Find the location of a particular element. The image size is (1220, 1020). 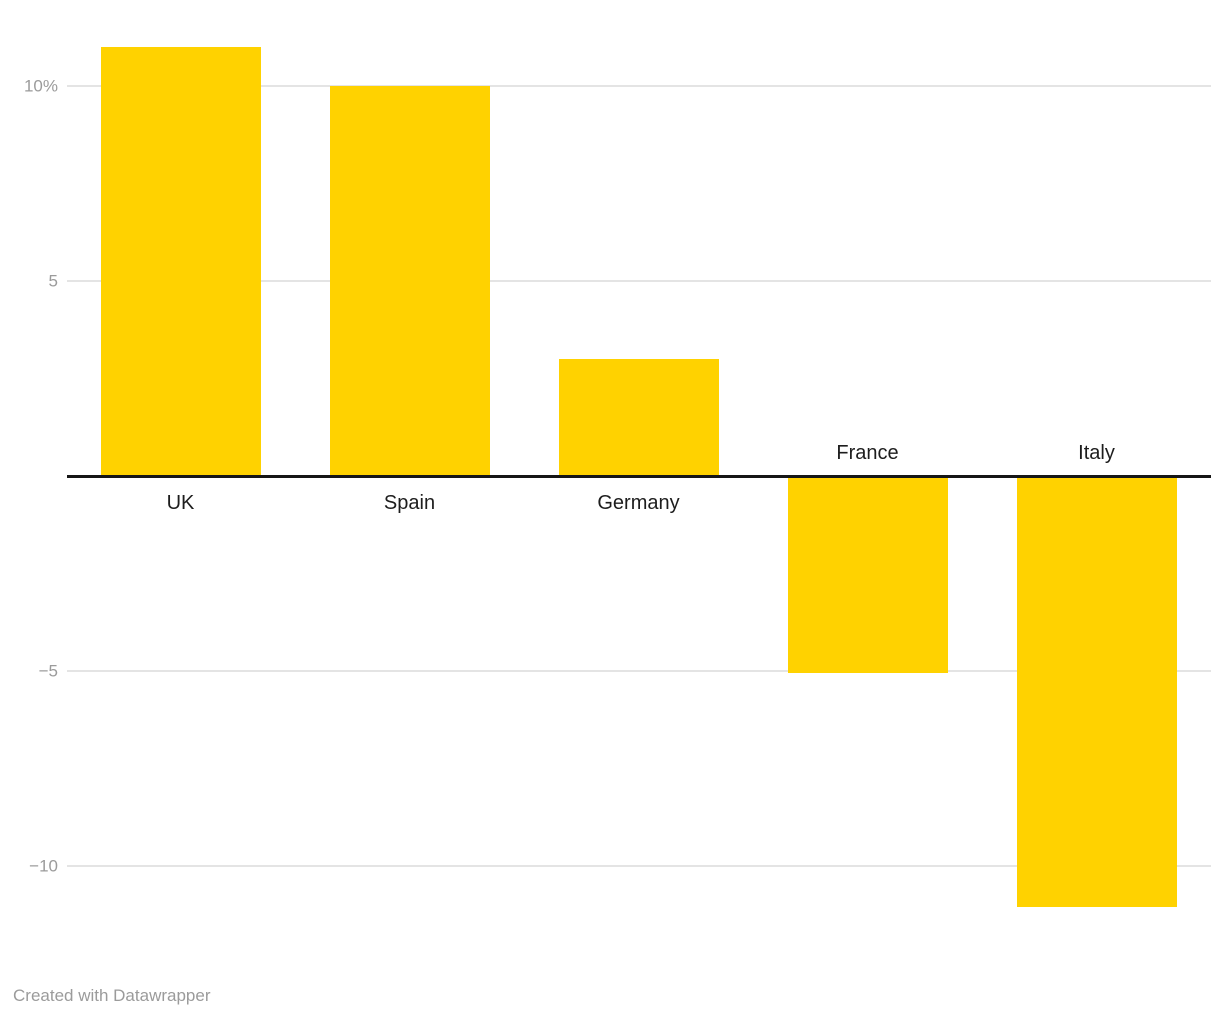

bar-france is located at coordinates (867, 575).